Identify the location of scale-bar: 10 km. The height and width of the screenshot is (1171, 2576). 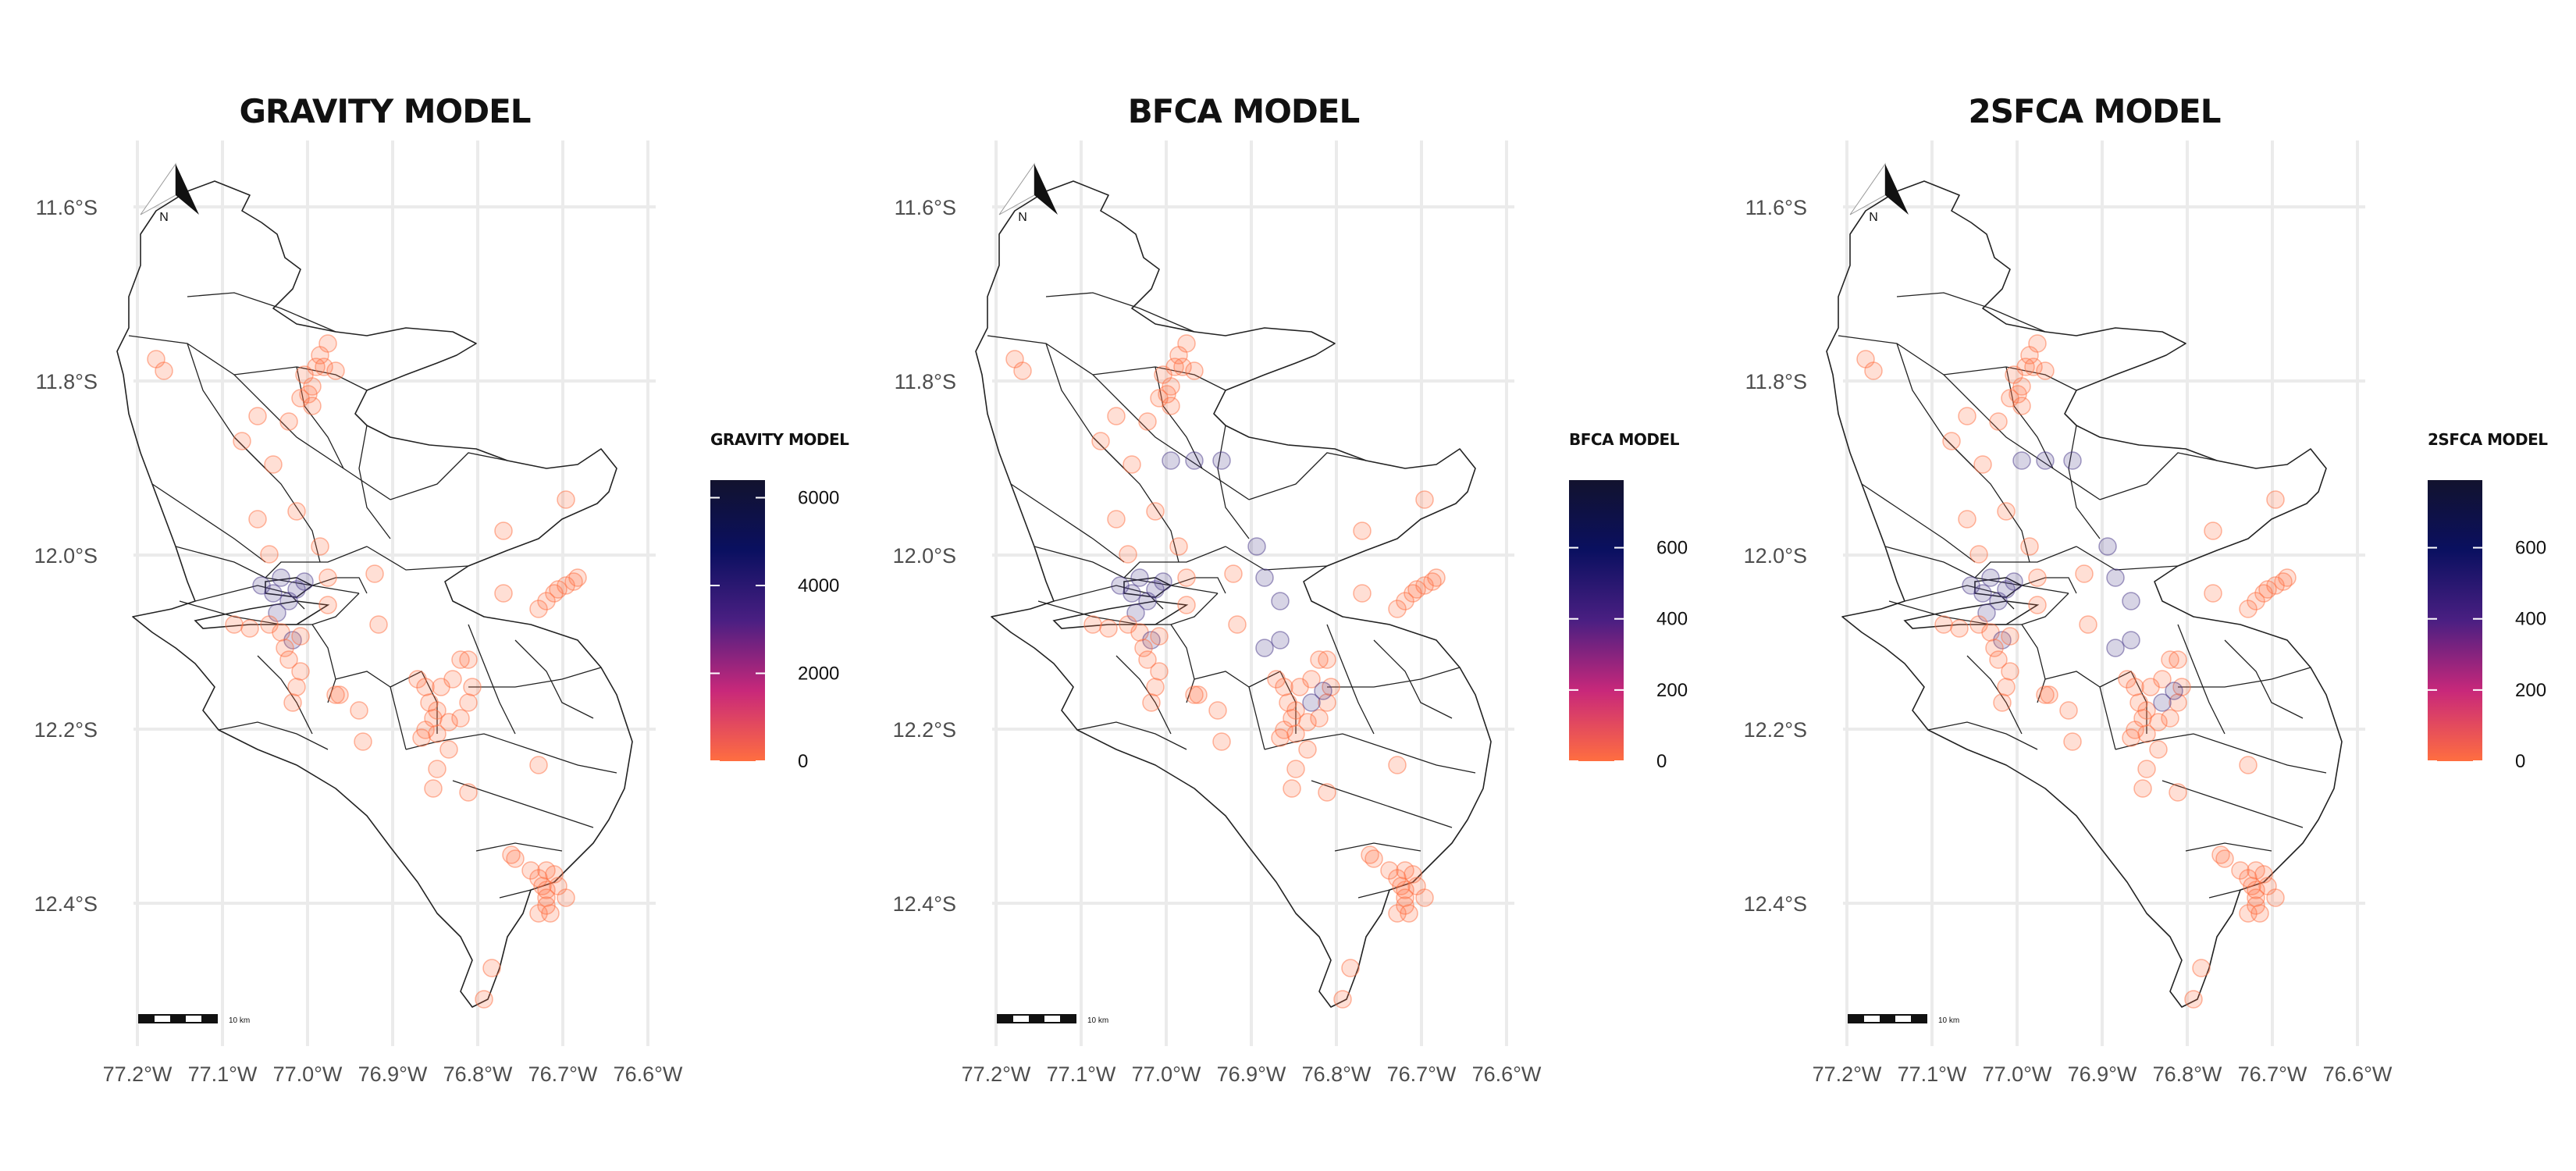
(1903, 1020).